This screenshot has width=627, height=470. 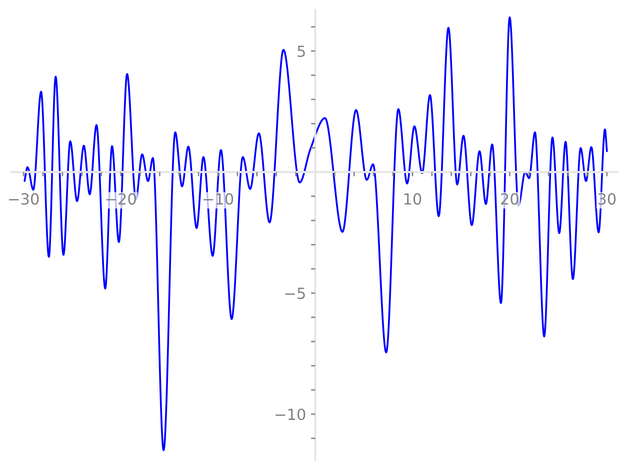 I want to click on x-tick-label: 20, so click(x=509, y=199).